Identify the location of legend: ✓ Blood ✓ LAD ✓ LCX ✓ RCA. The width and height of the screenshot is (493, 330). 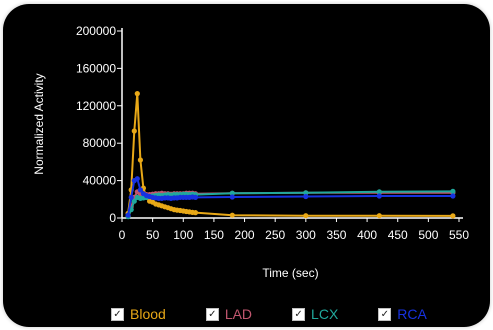
(289, 314).